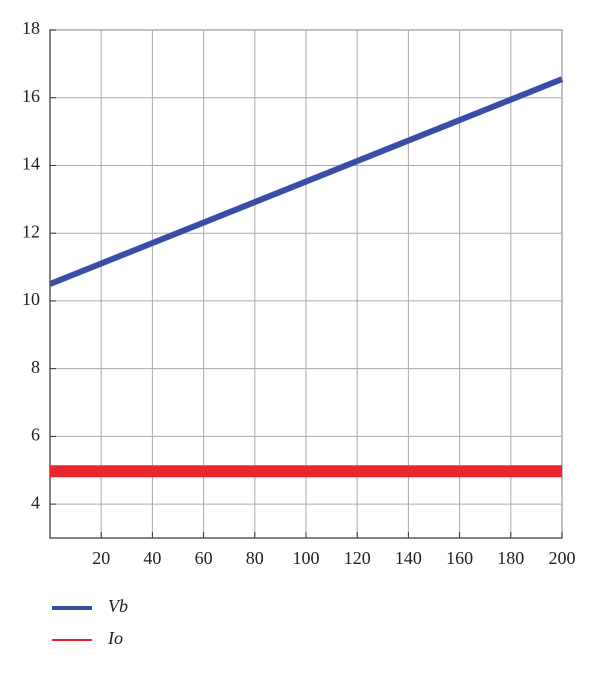 Image resolution: width=600 pixels, height=679 pixels. Describe the element at coordinates (459, 558) in the screenshot. I see `x-tick-label: 160` at that location.